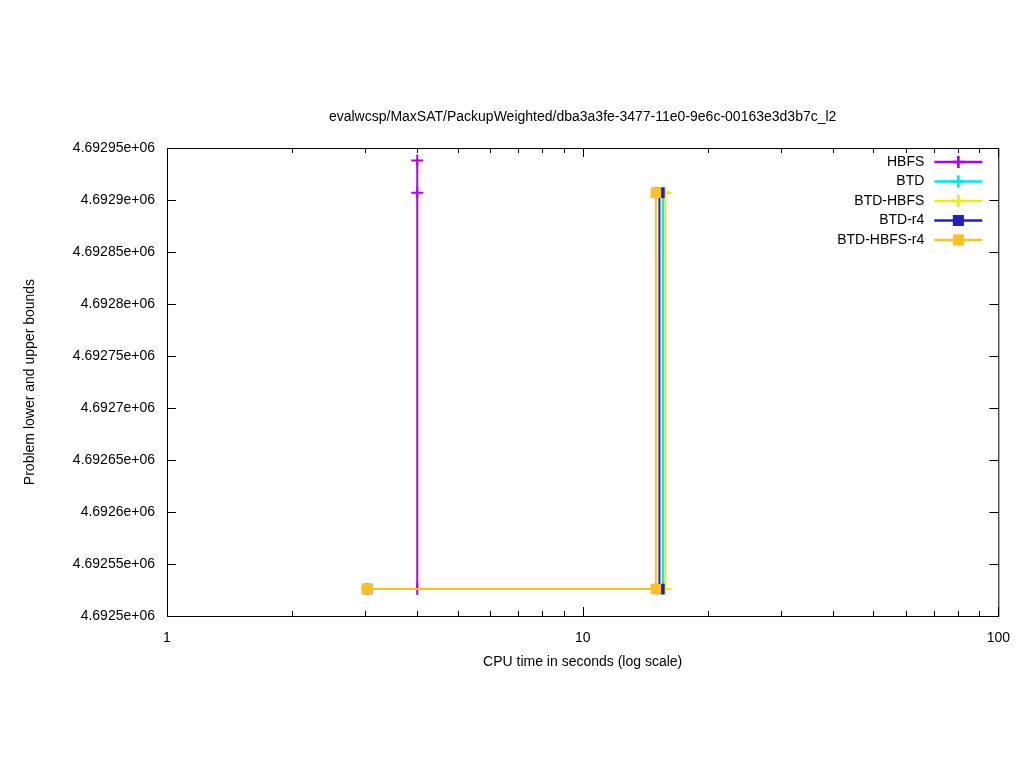 The image size is (1024, 768). I want to click on y-tick-label: 4.6928e+06, so click(118, 302).